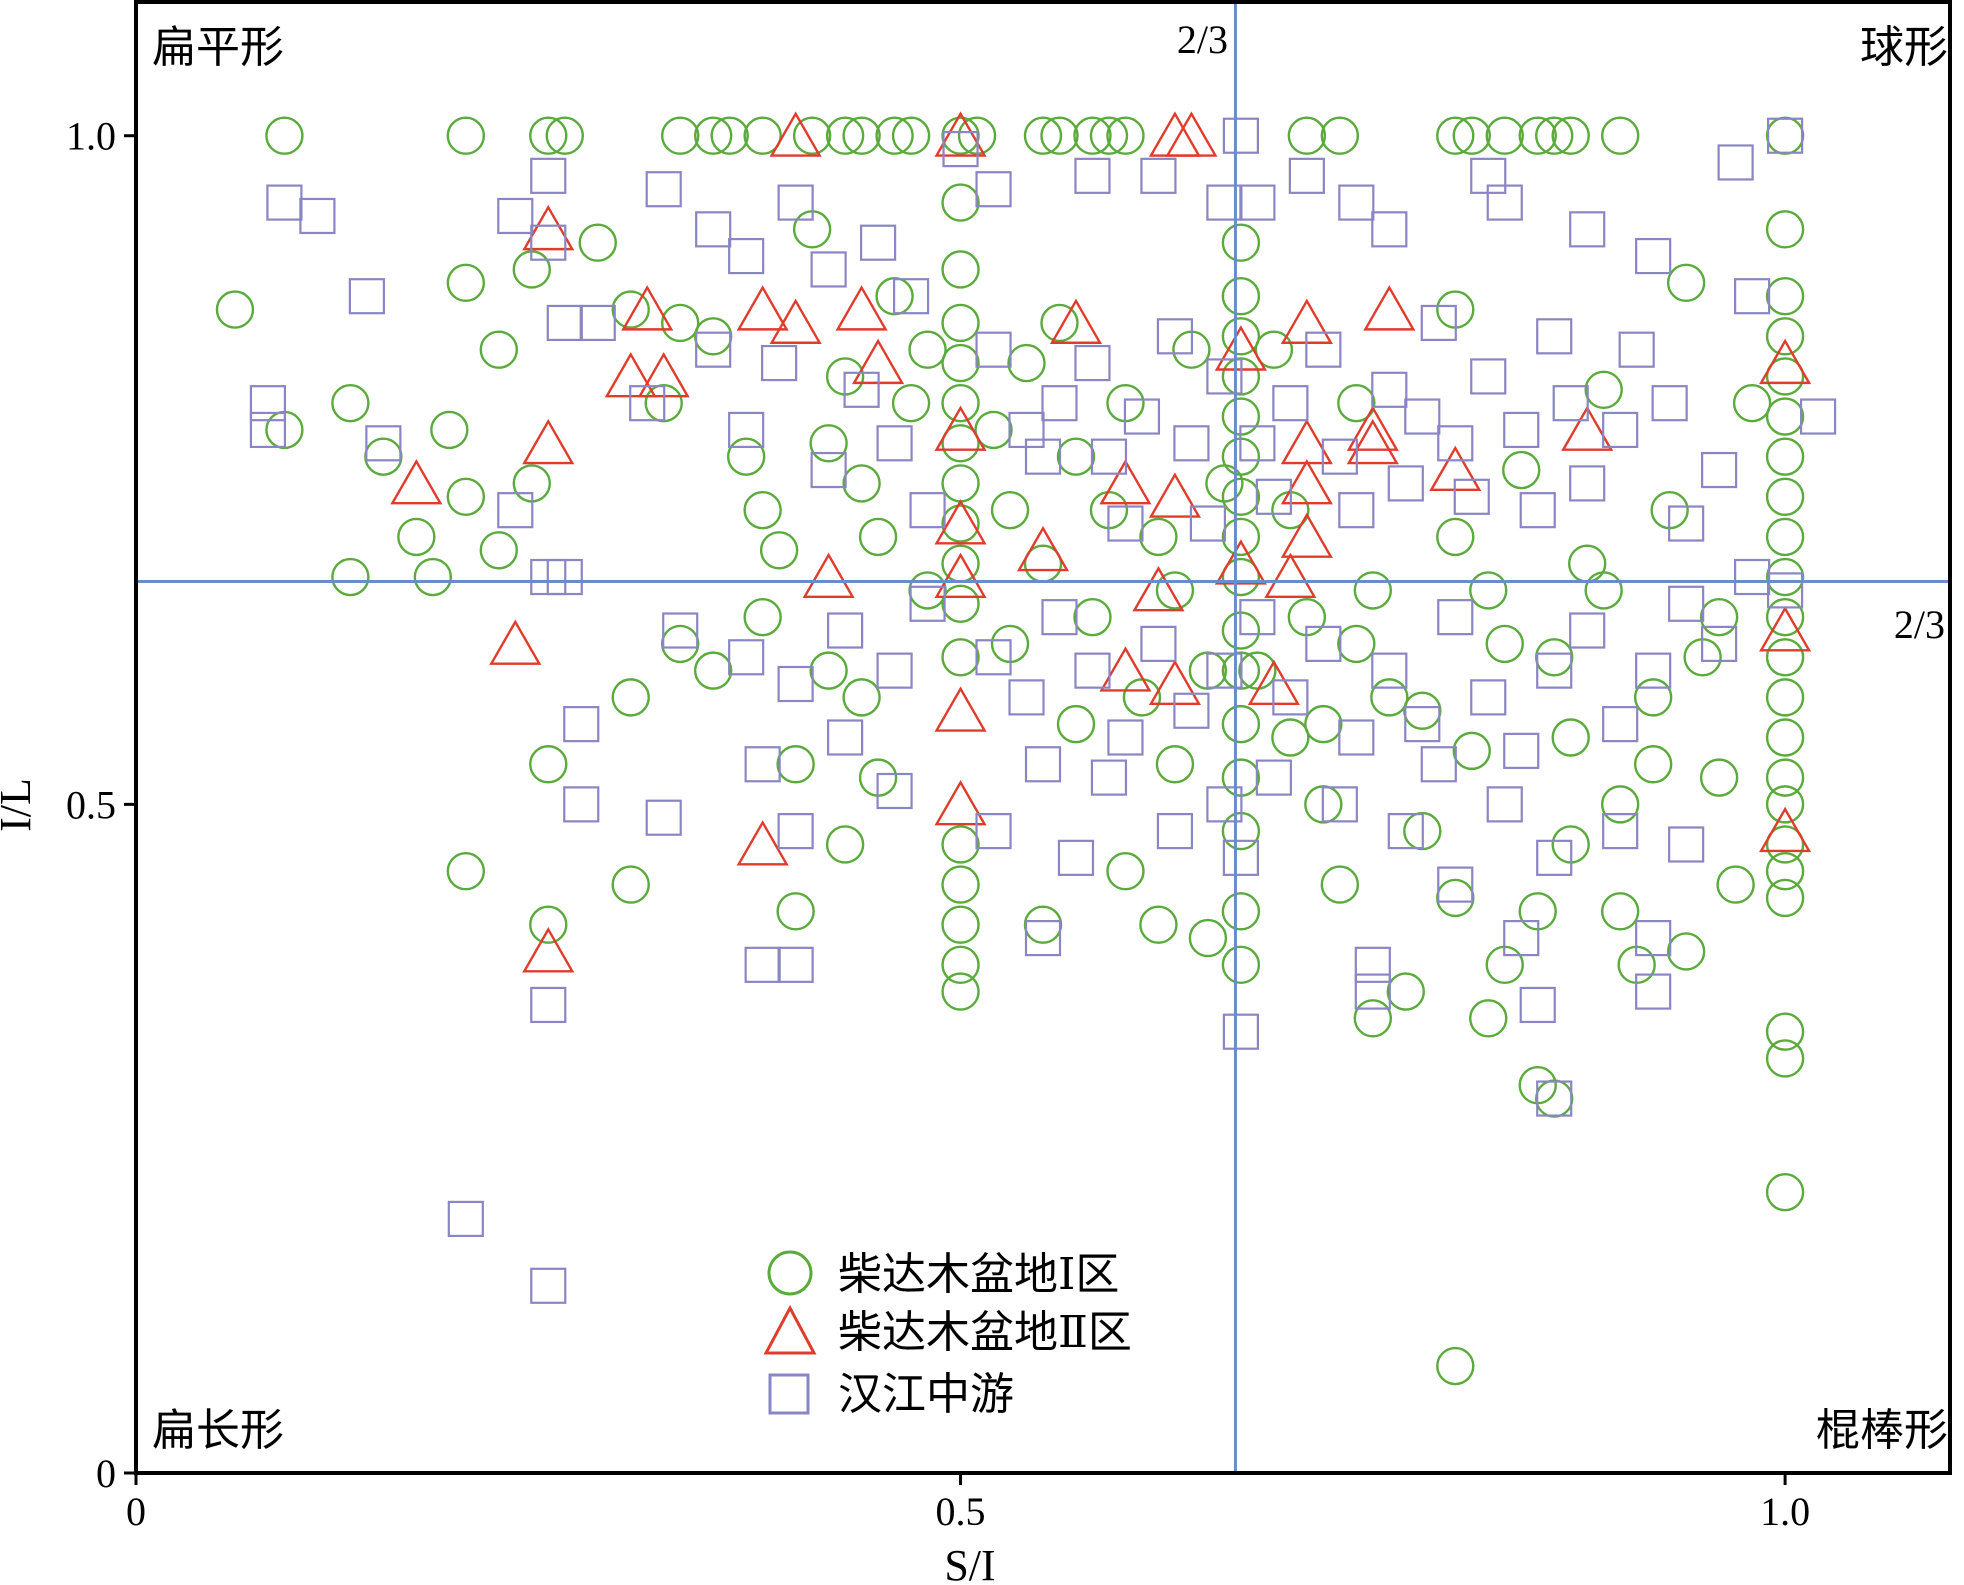 The image size is (1964, 1585). What do you see at coordinates (218, 1430) in the screenshot?
I see `zone-label-elongated: 扁长形` at bounding box center [218, 1430].